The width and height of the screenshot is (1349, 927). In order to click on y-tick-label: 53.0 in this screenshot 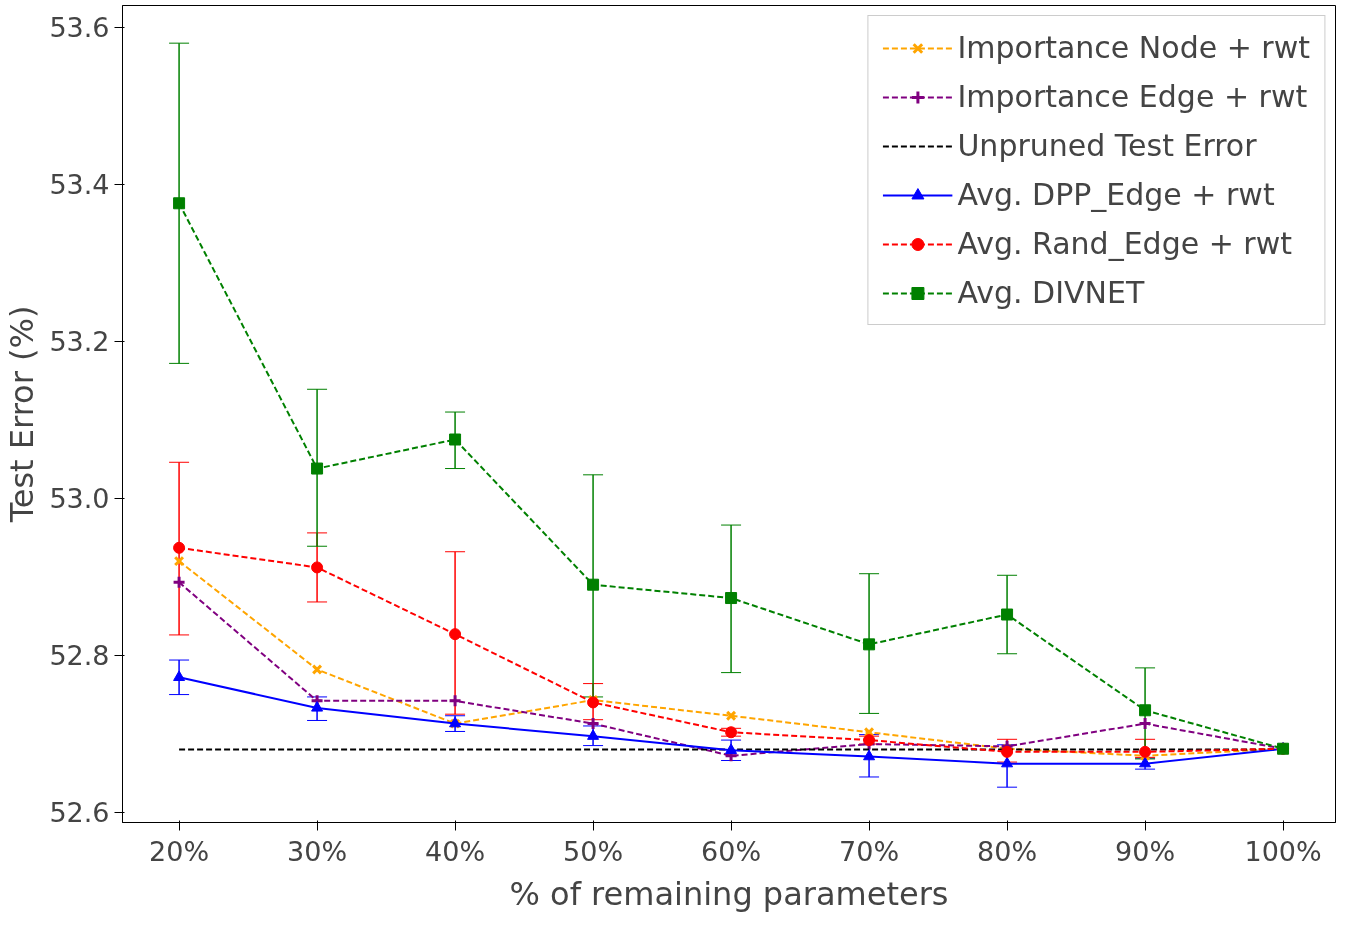, I will do `click(79, 499)`.